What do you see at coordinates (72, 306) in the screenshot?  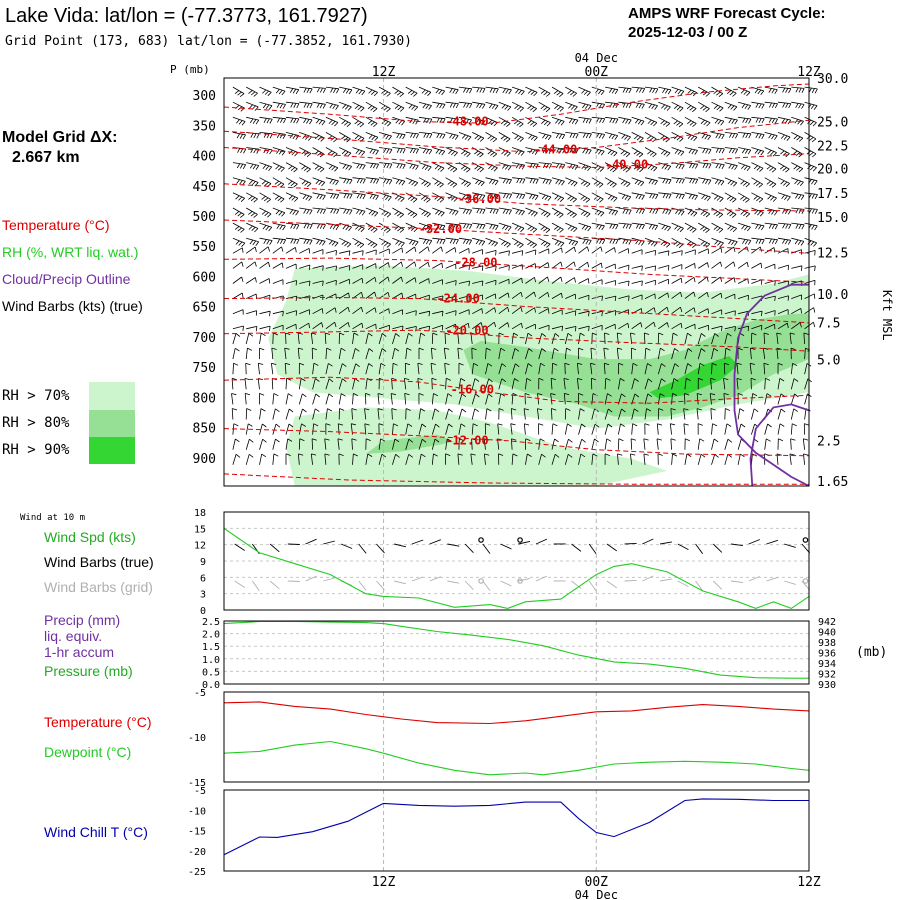 I see `legend-wind-barbs: Wind Barbs (kts) (true)` at bounding box center [72, 306].